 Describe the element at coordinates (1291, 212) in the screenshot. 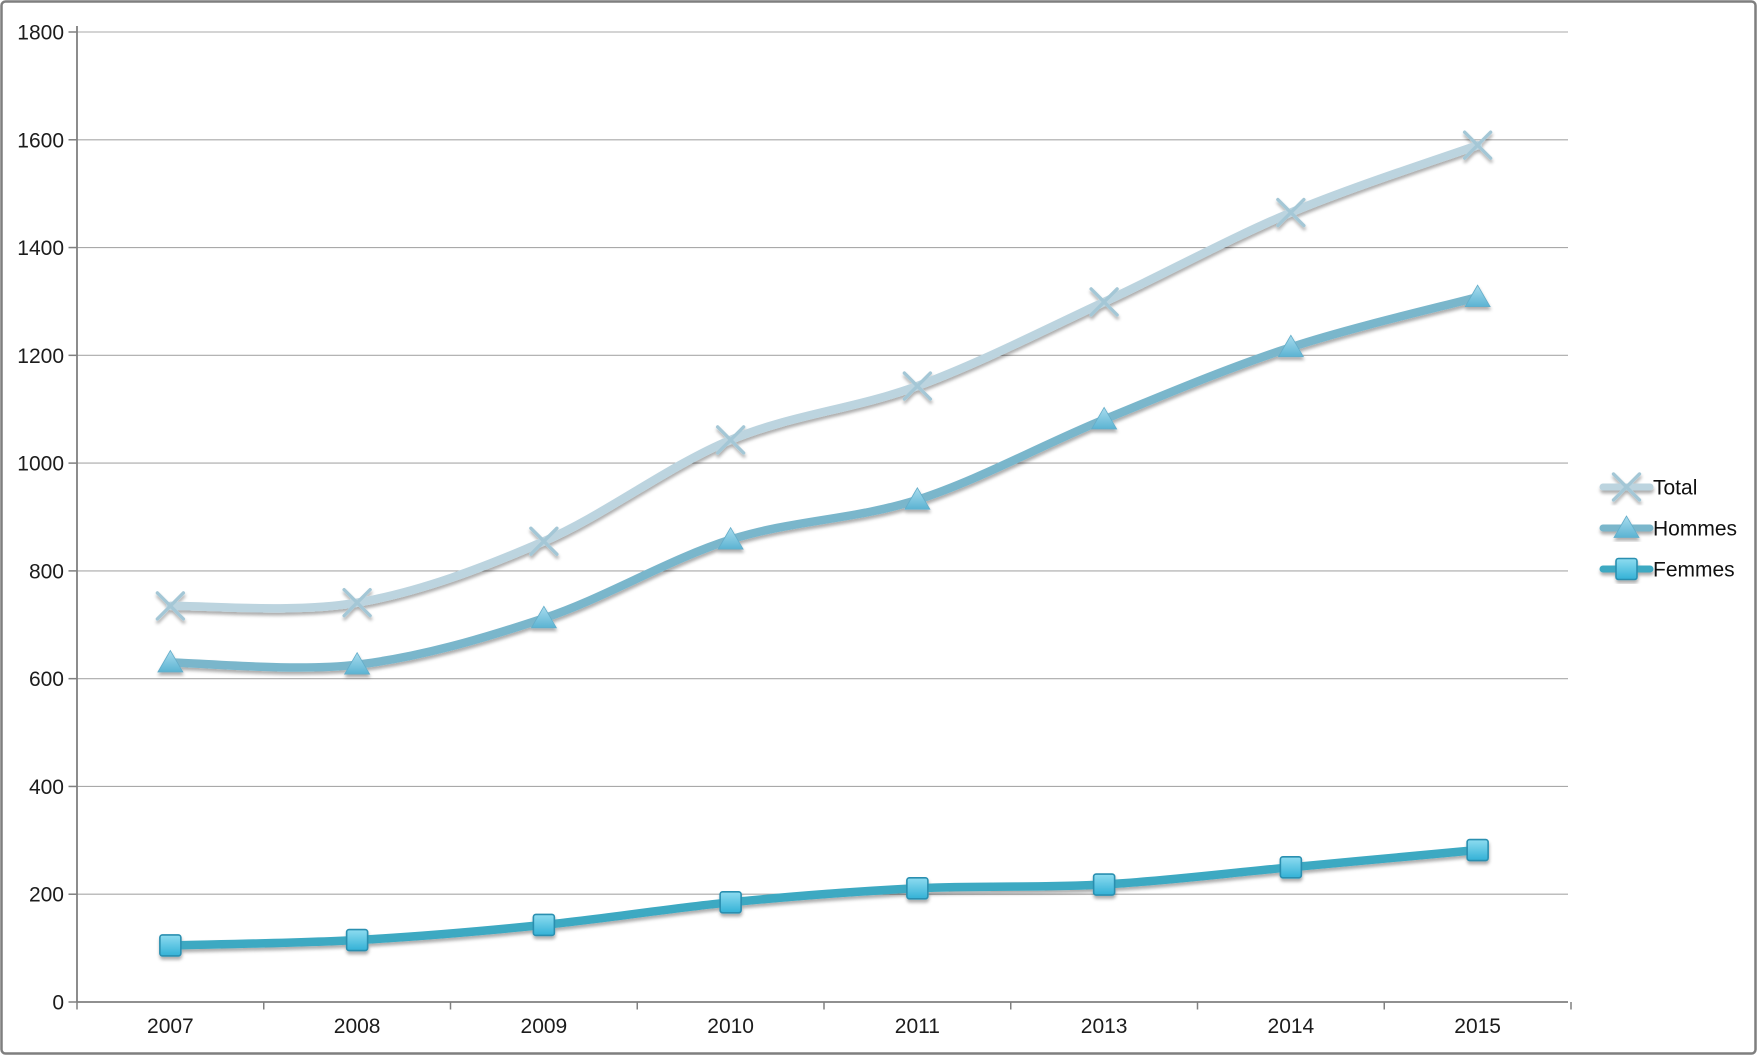

I see `total-marker-2014` at that location.